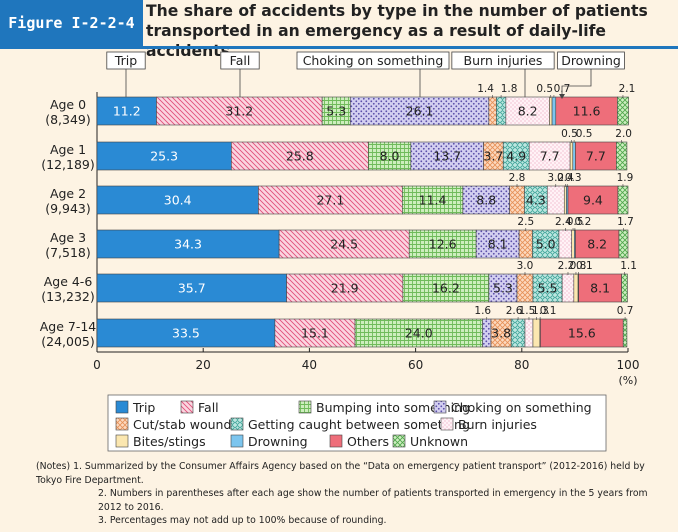 The image size is (678, 532). What do you see at coordinates (578, 266) in the screenshot?
I see `data-label-small: 0.8` at bounding box center [578, 266].